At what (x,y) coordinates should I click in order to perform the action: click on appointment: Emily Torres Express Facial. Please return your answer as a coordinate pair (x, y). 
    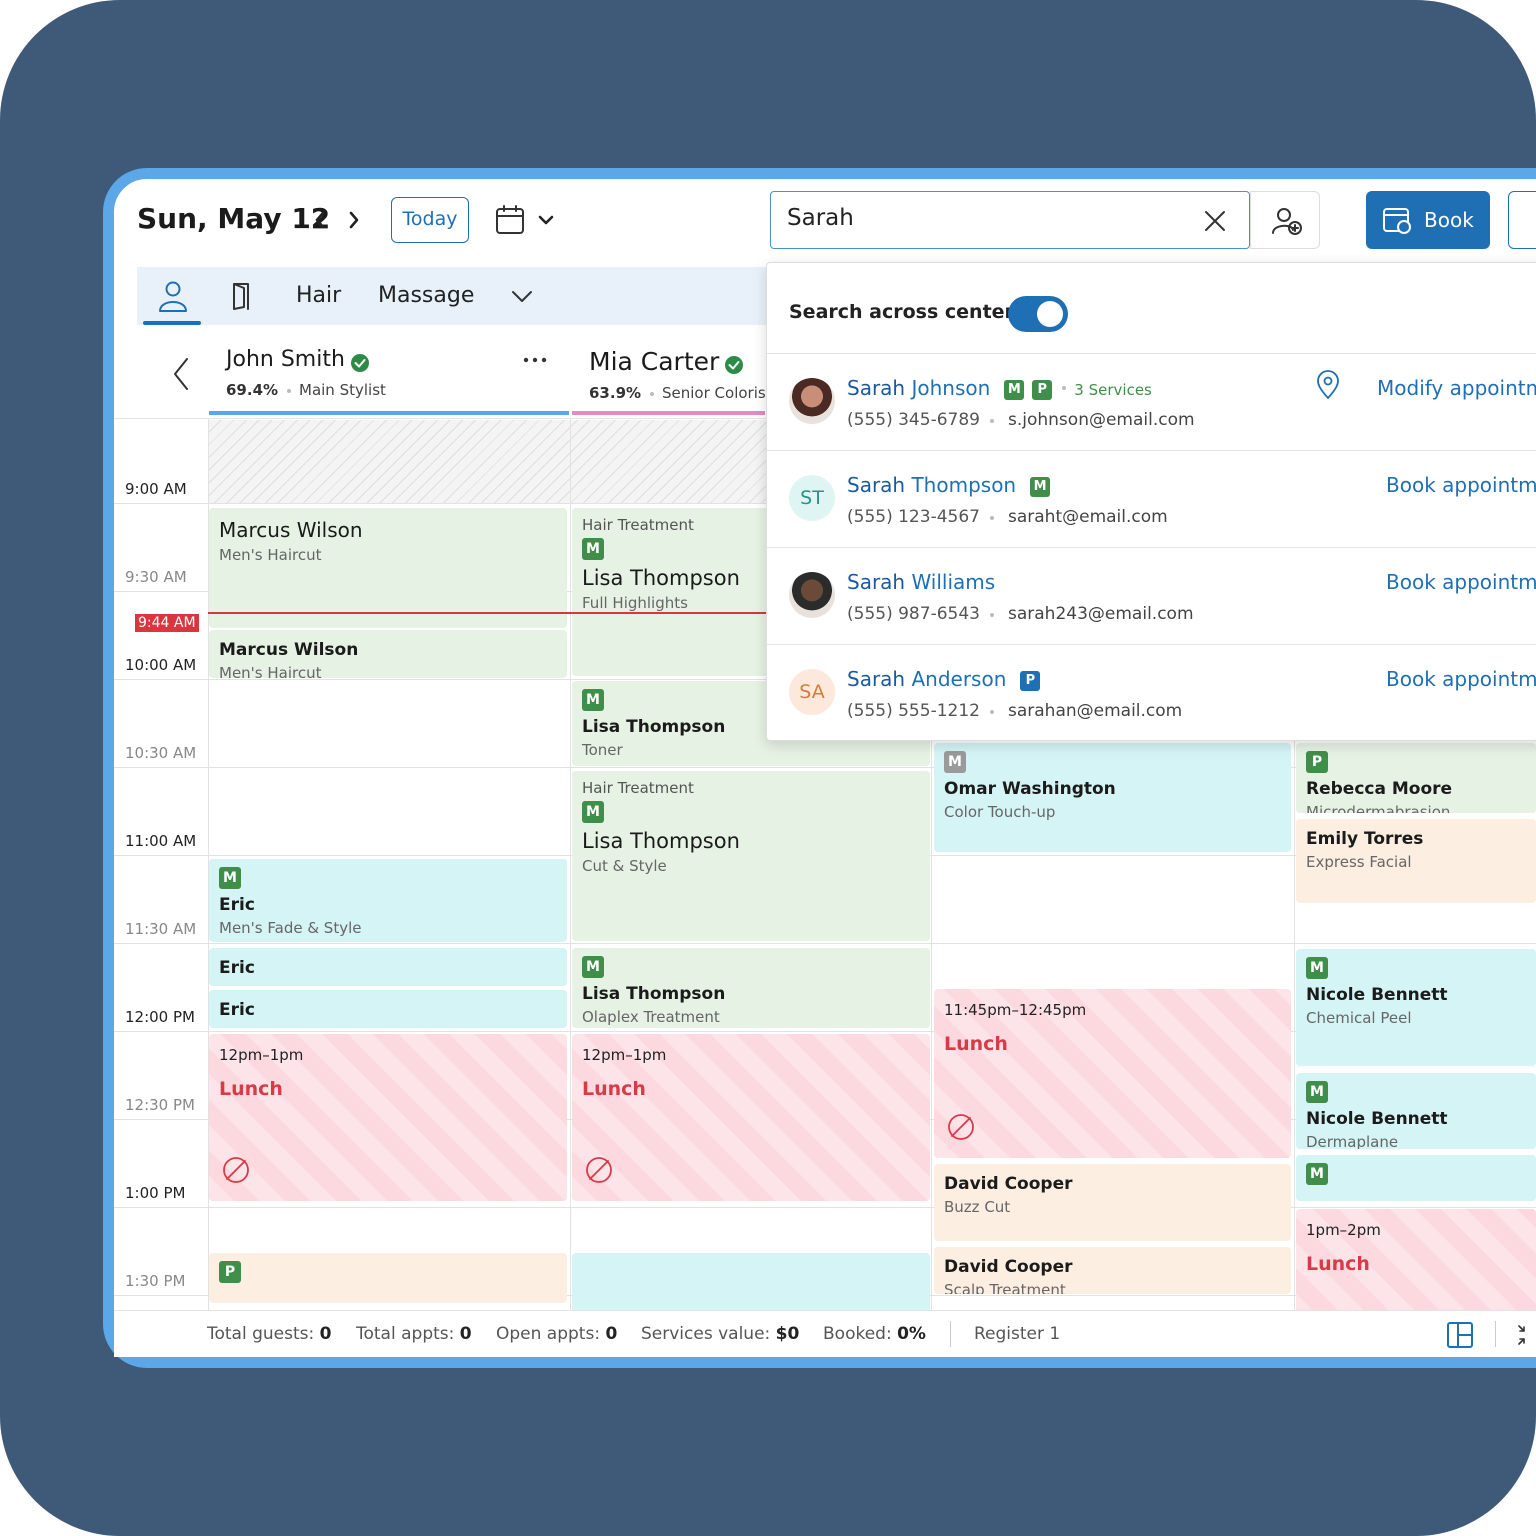
    Looking at the image, I should click on (1416, 861).